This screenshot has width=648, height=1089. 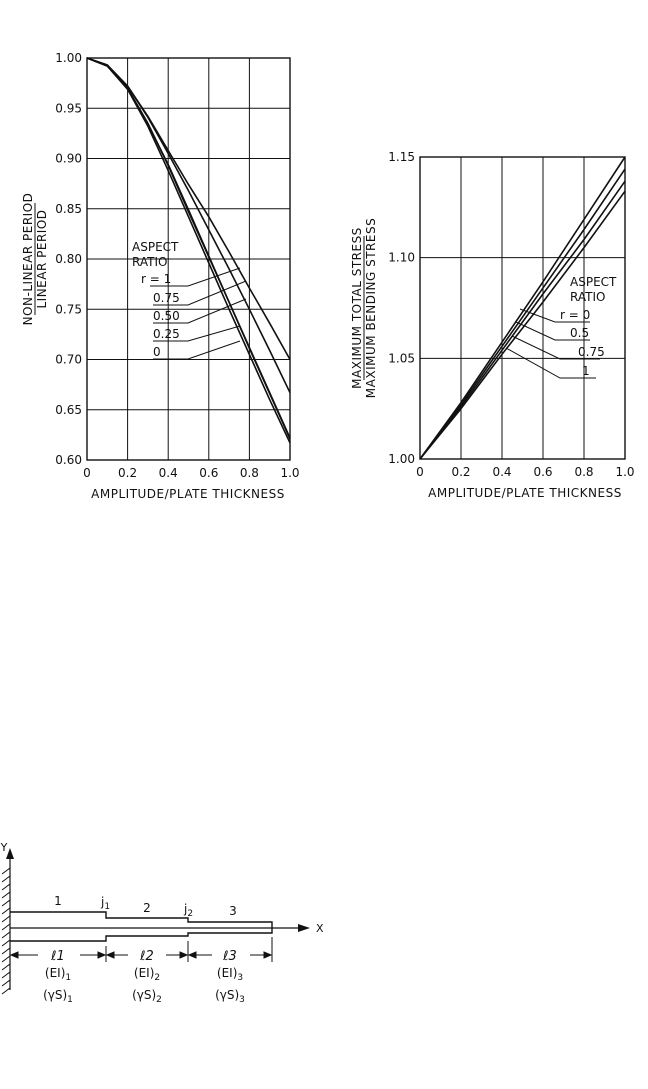 I want to click on chart2-legend-label-r0: r = 0, so click(x=575, y=315).